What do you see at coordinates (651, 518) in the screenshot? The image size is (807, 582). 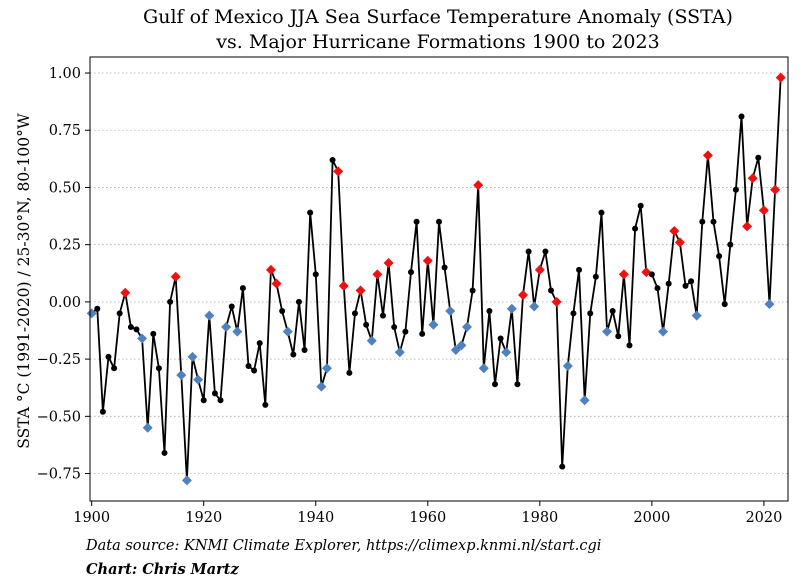 I see `x-tick-label: 2000` at bounding box center [651, 518].